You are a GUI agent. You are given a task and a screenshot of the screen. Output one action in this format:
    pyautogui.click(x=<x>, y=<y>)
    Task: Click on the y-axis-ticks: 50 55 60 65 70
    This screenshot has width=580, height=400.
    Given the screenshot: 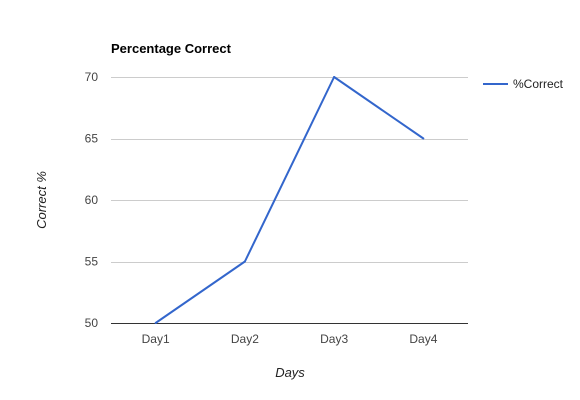 What is the action you would take?
    pyautogui.click(x=92, y=200)
    